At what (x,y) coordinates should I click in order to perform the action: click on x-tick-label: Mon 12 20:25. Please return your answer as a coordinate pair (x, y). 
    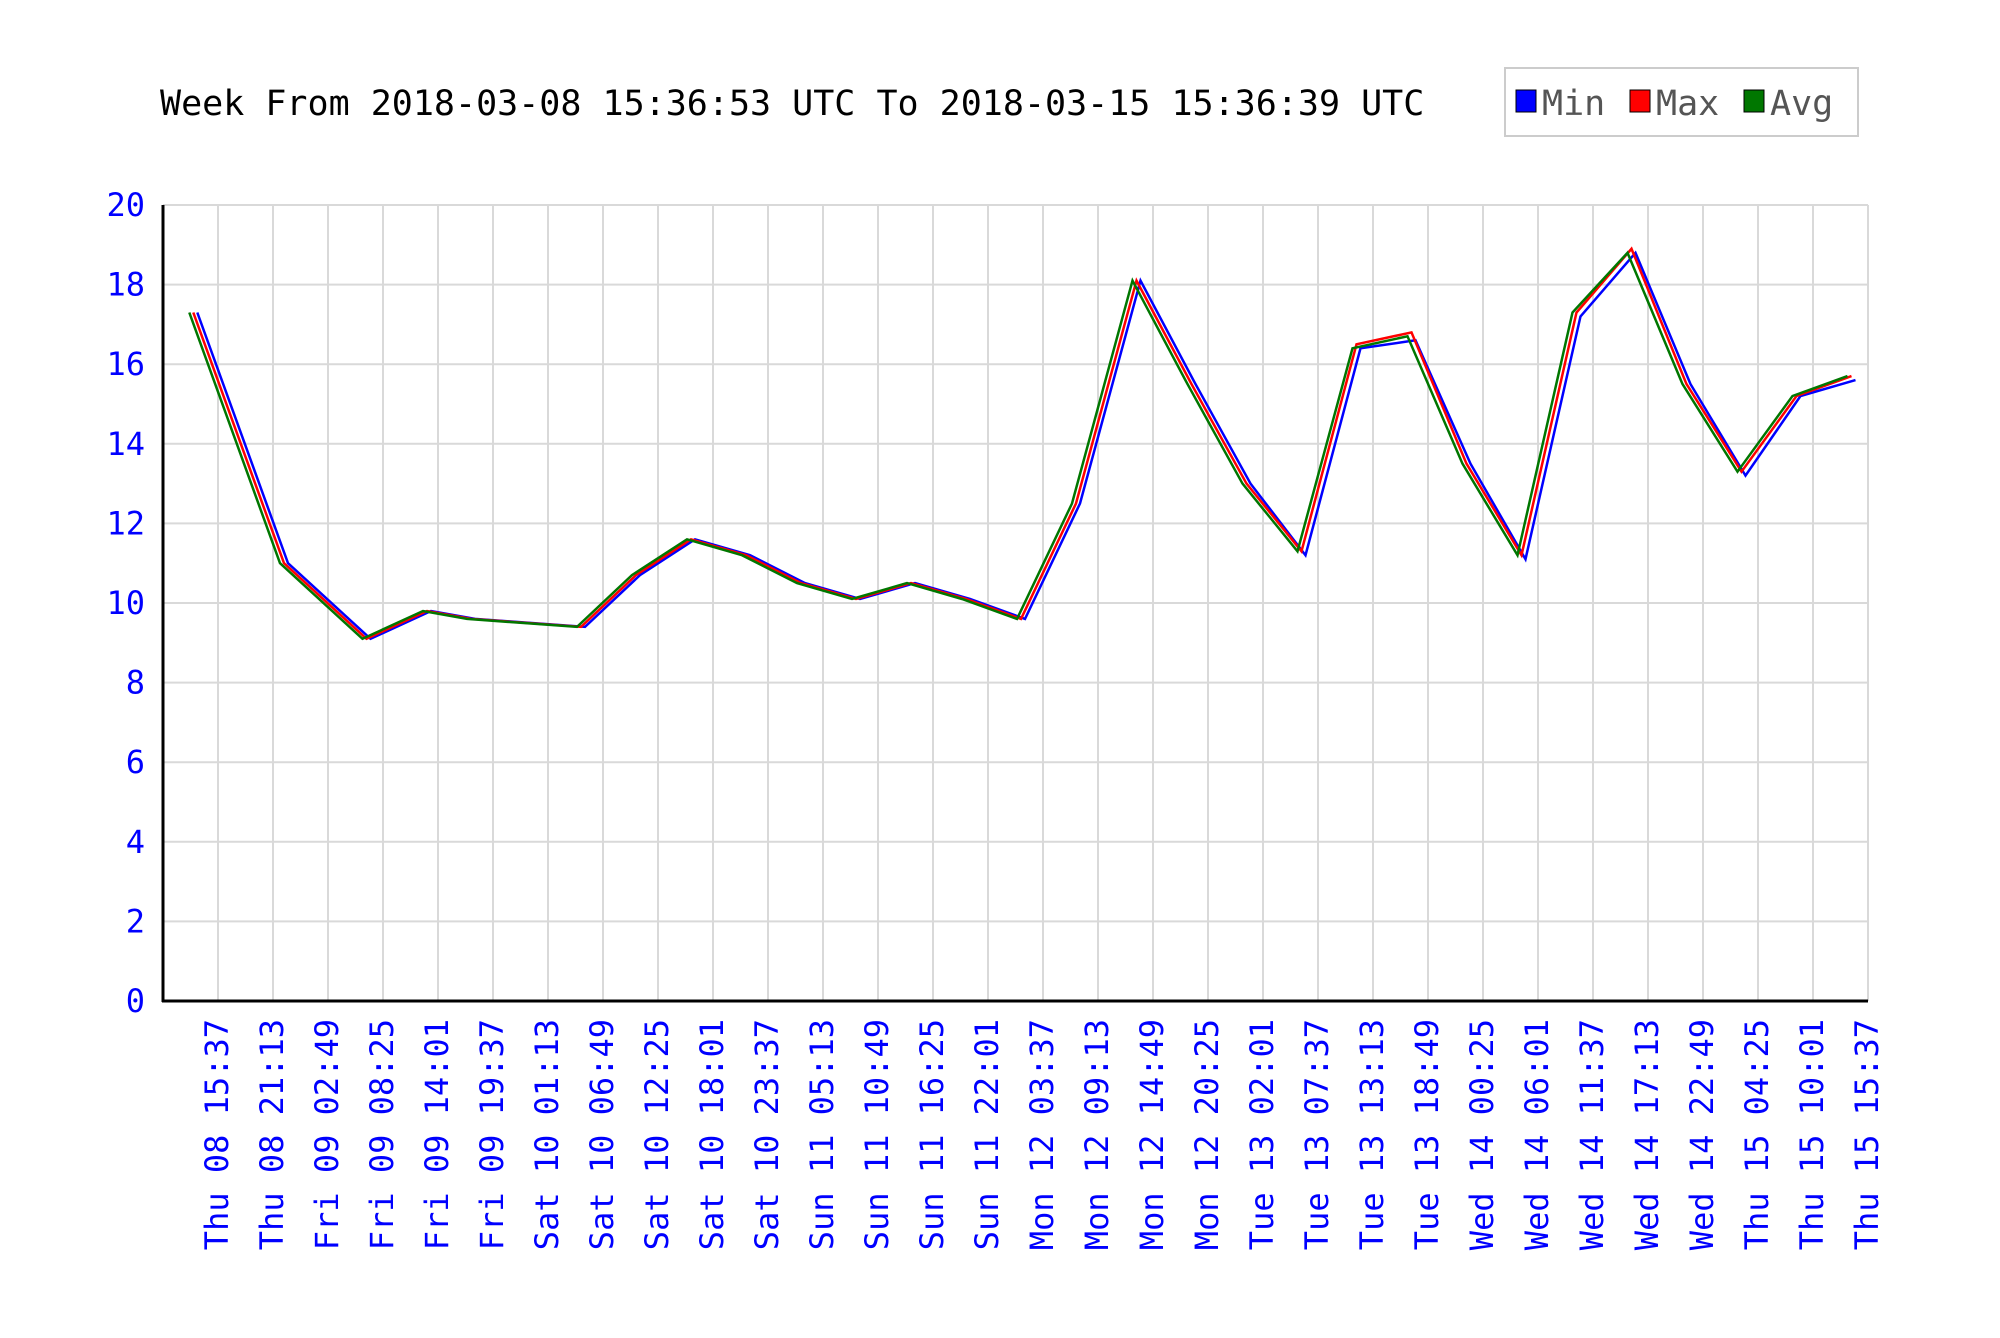
    Looking at the image, I should click on (1207, 1134).